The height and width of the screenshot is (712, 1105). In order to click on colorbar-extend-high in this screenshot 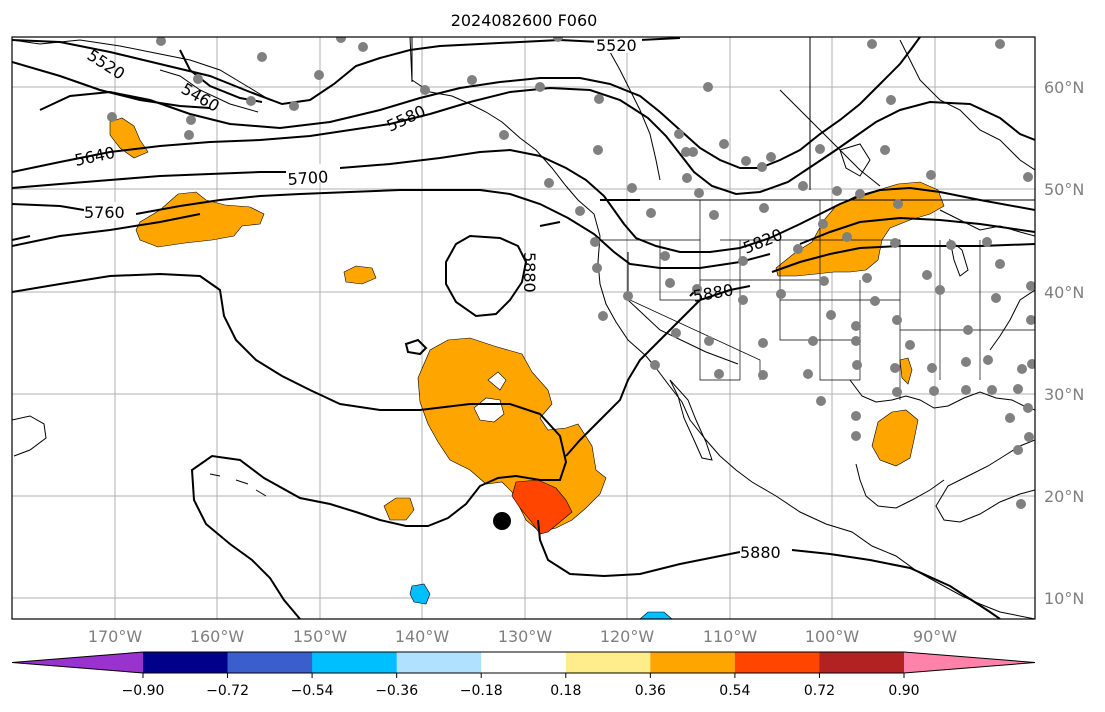, I will do `click(969, 662)`.